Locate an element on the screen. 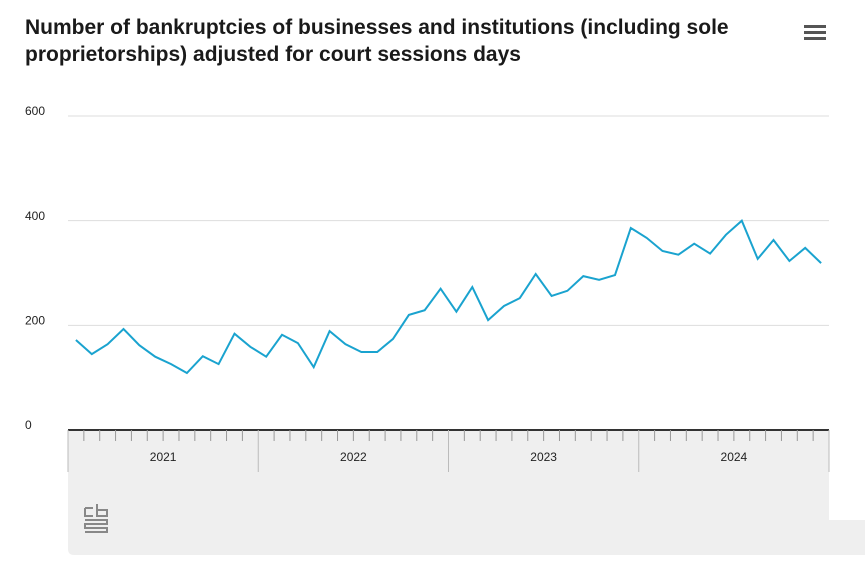  x-group-label: 2022 is located at coordinates (353, 457).